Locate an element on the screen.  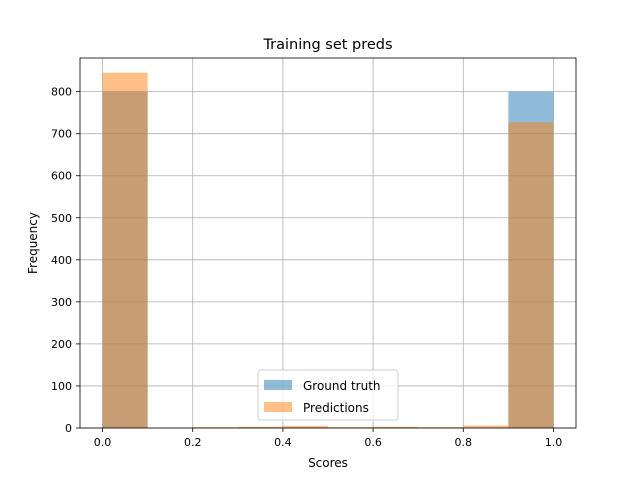
chart-title: Training set preds is located at coordinates (327, 45).